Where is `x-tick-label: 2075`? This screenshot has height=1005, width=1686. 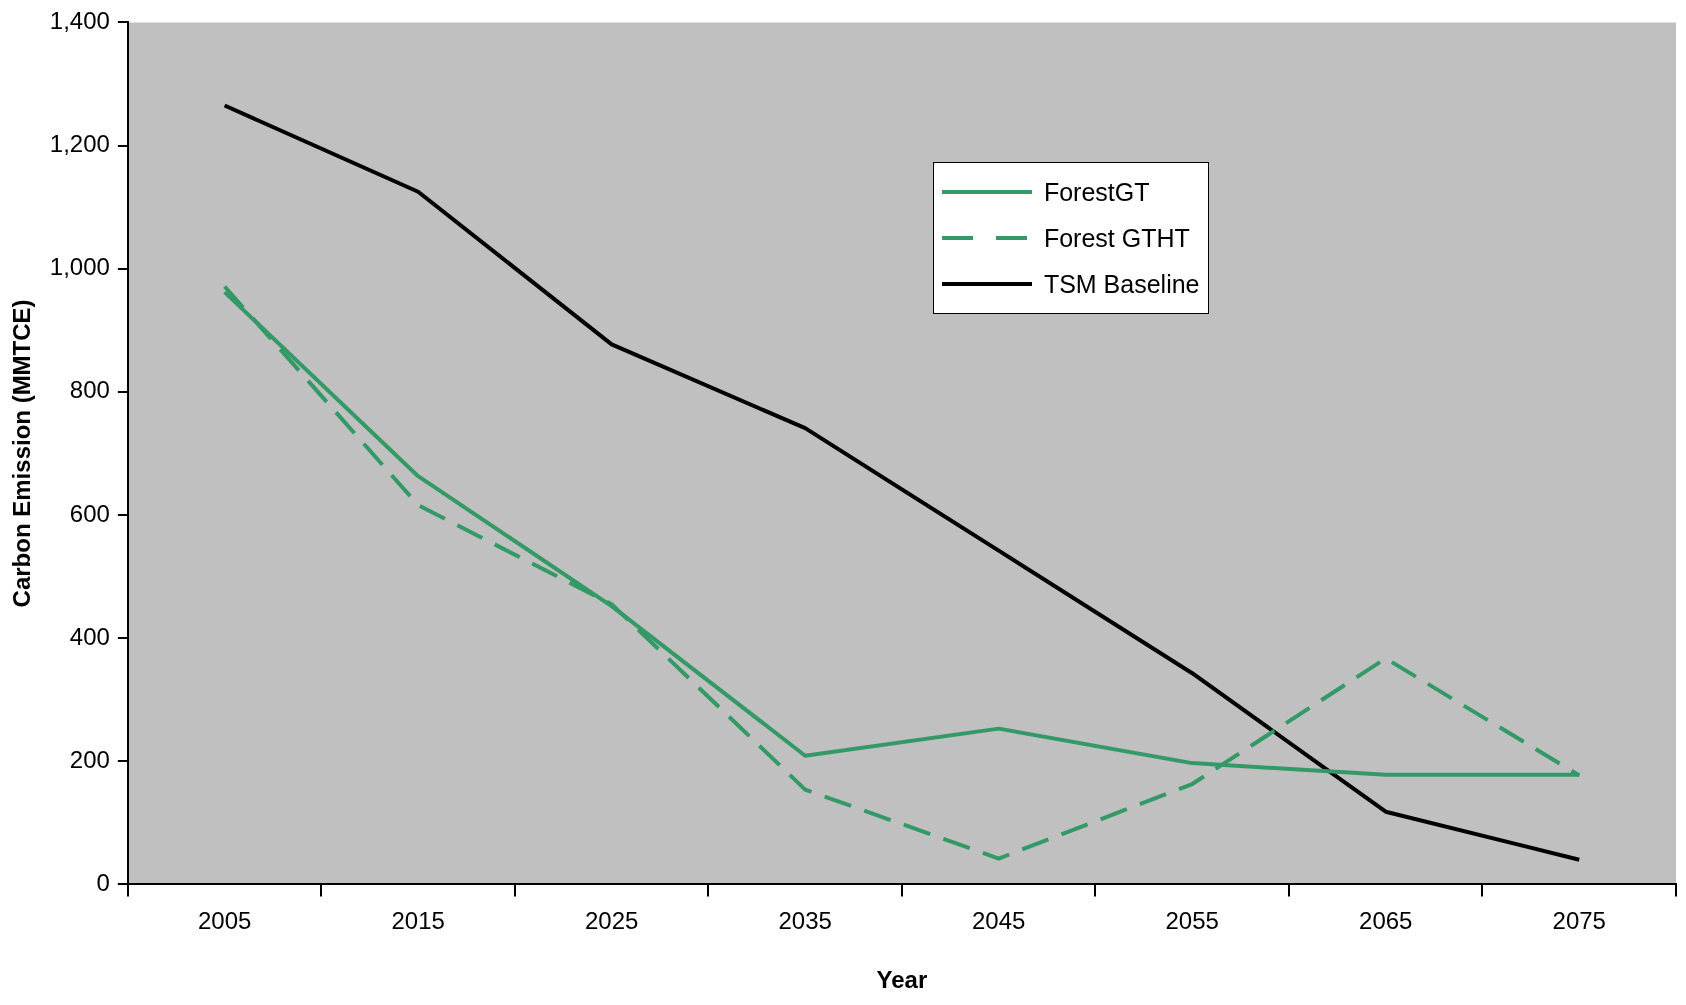 x-tick-label: 2075 is located at coordinates (1579, 921).